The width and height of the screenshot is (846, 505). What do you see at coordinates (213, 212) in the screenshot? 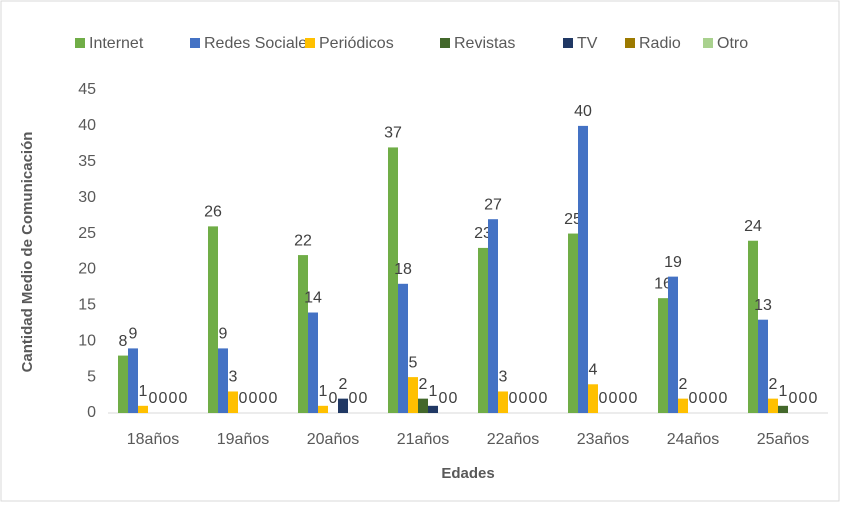
I see `data-label: 26` at bounding box center [213, 212].